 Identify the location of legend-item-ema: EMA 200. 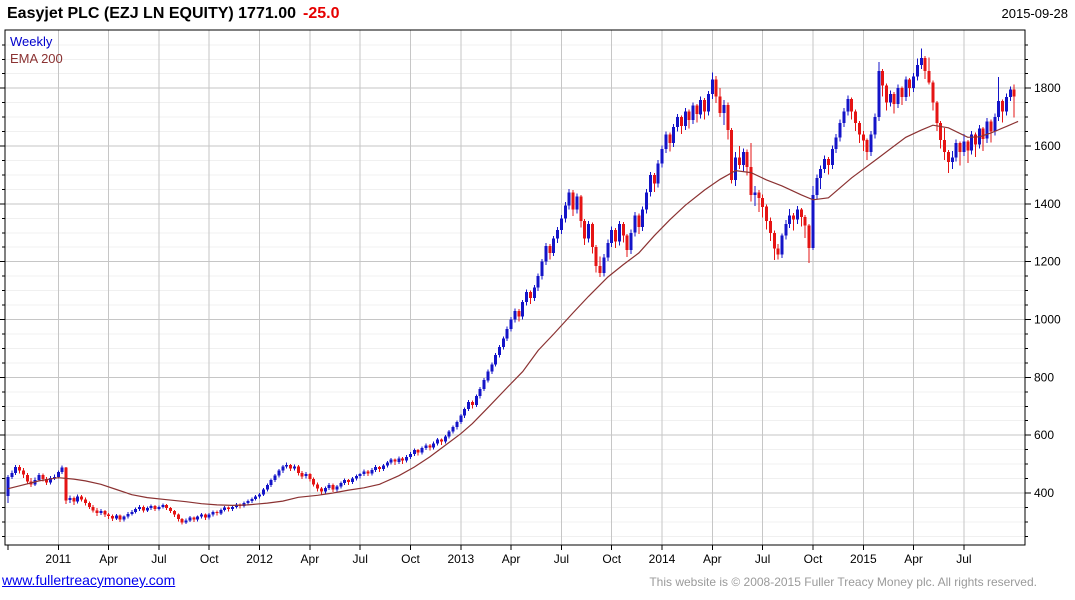
(36, 58).